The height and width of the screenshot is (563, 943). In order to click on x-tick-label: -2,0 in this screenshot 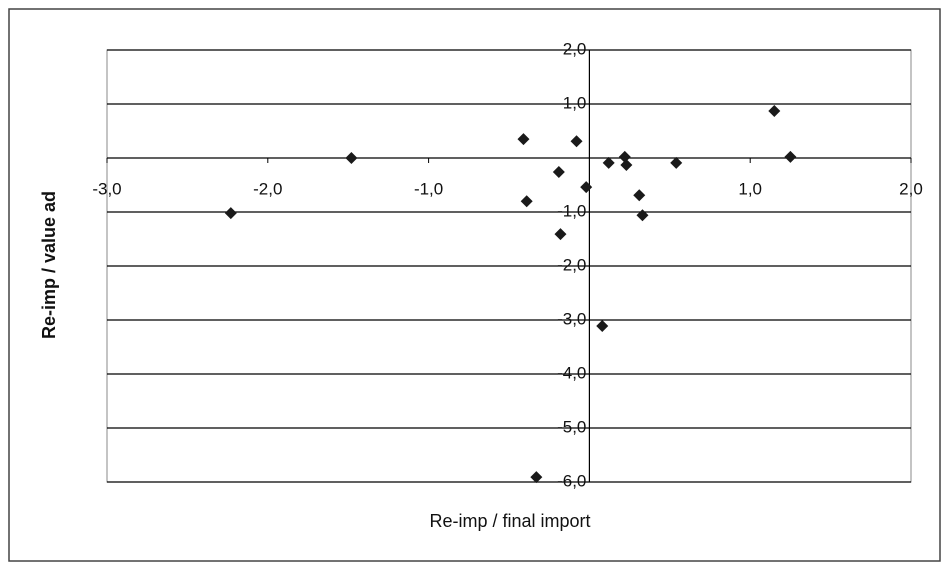, I will do `click(267, 188)`.